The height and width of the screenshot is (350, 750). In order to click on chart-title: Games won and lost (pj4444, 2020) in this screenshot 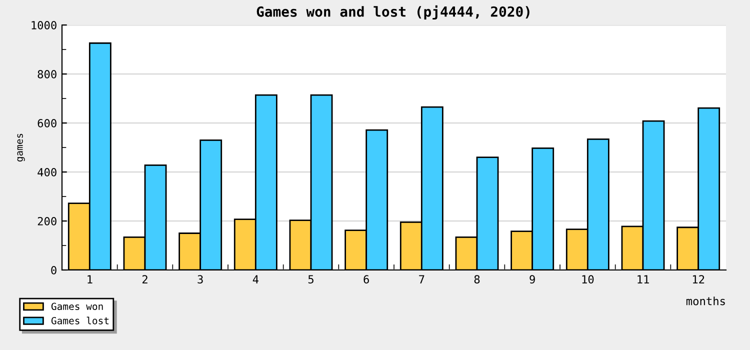, I will do `click(393, 12)`.